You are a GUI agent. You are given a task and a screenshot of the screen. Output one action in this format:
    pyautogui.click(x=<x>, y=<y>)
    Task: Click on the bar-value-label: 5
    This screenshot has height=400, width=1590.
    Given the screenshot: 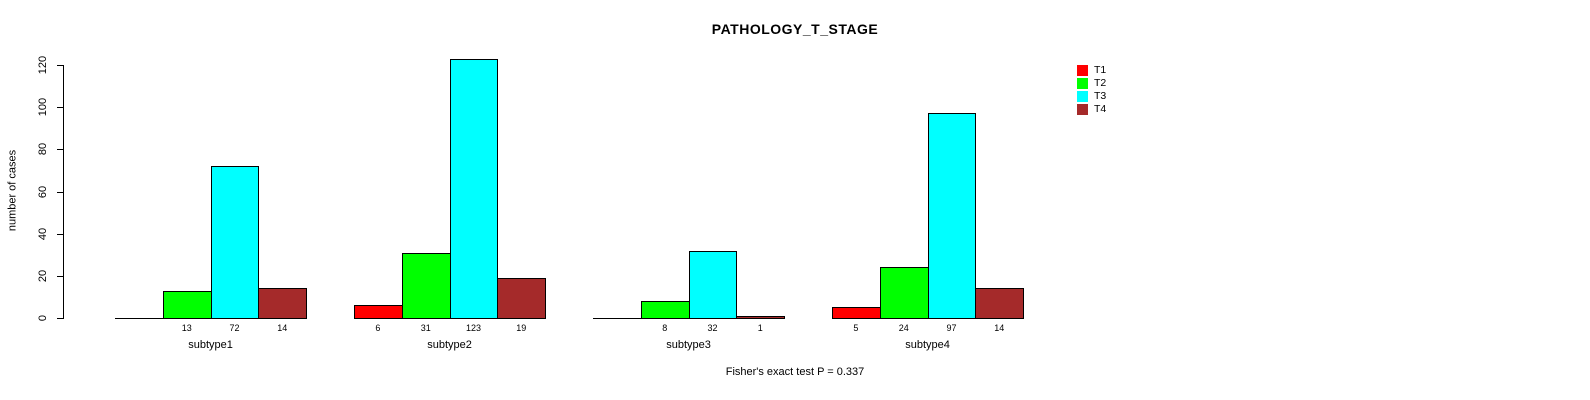 What is the action you would take?
    pyautogui.click(x=856, y=328)
    